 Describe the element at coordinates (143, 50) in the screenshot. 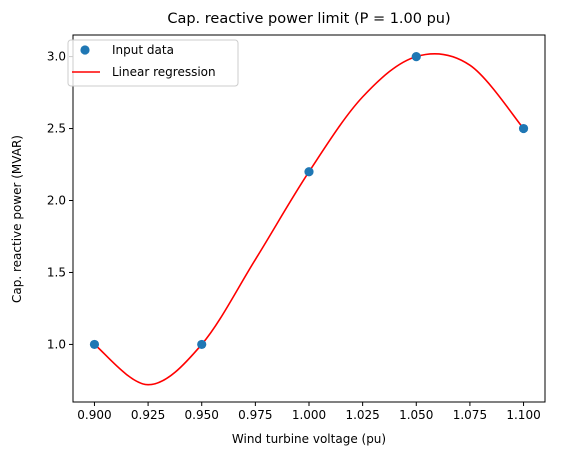

I see `legend-label-input-data: Input data` at that location.